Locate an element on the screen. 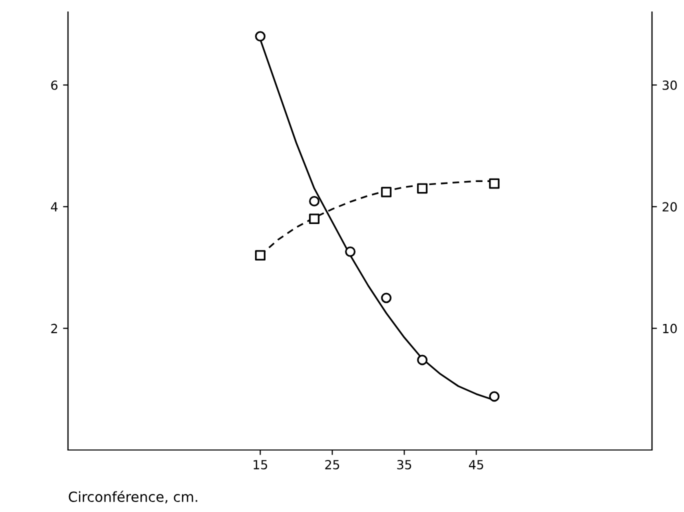 Image resolution: width=684 pixels, height=512 pixels. y2-tick-label: 10 is located at coordinates (670, 329).